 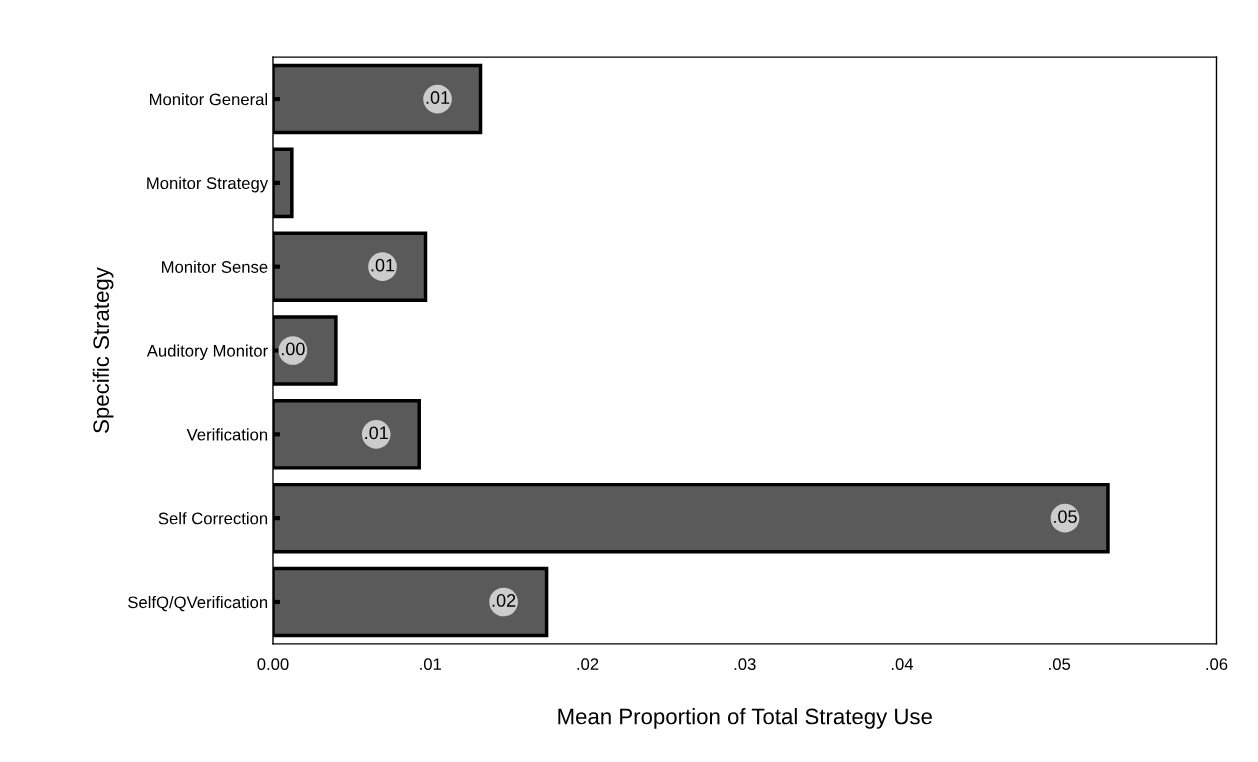 What do you see at coordinates (1217, 664) in the screenshot?
I see `x-tick-label: .06` at bounding box center [1217, 664].